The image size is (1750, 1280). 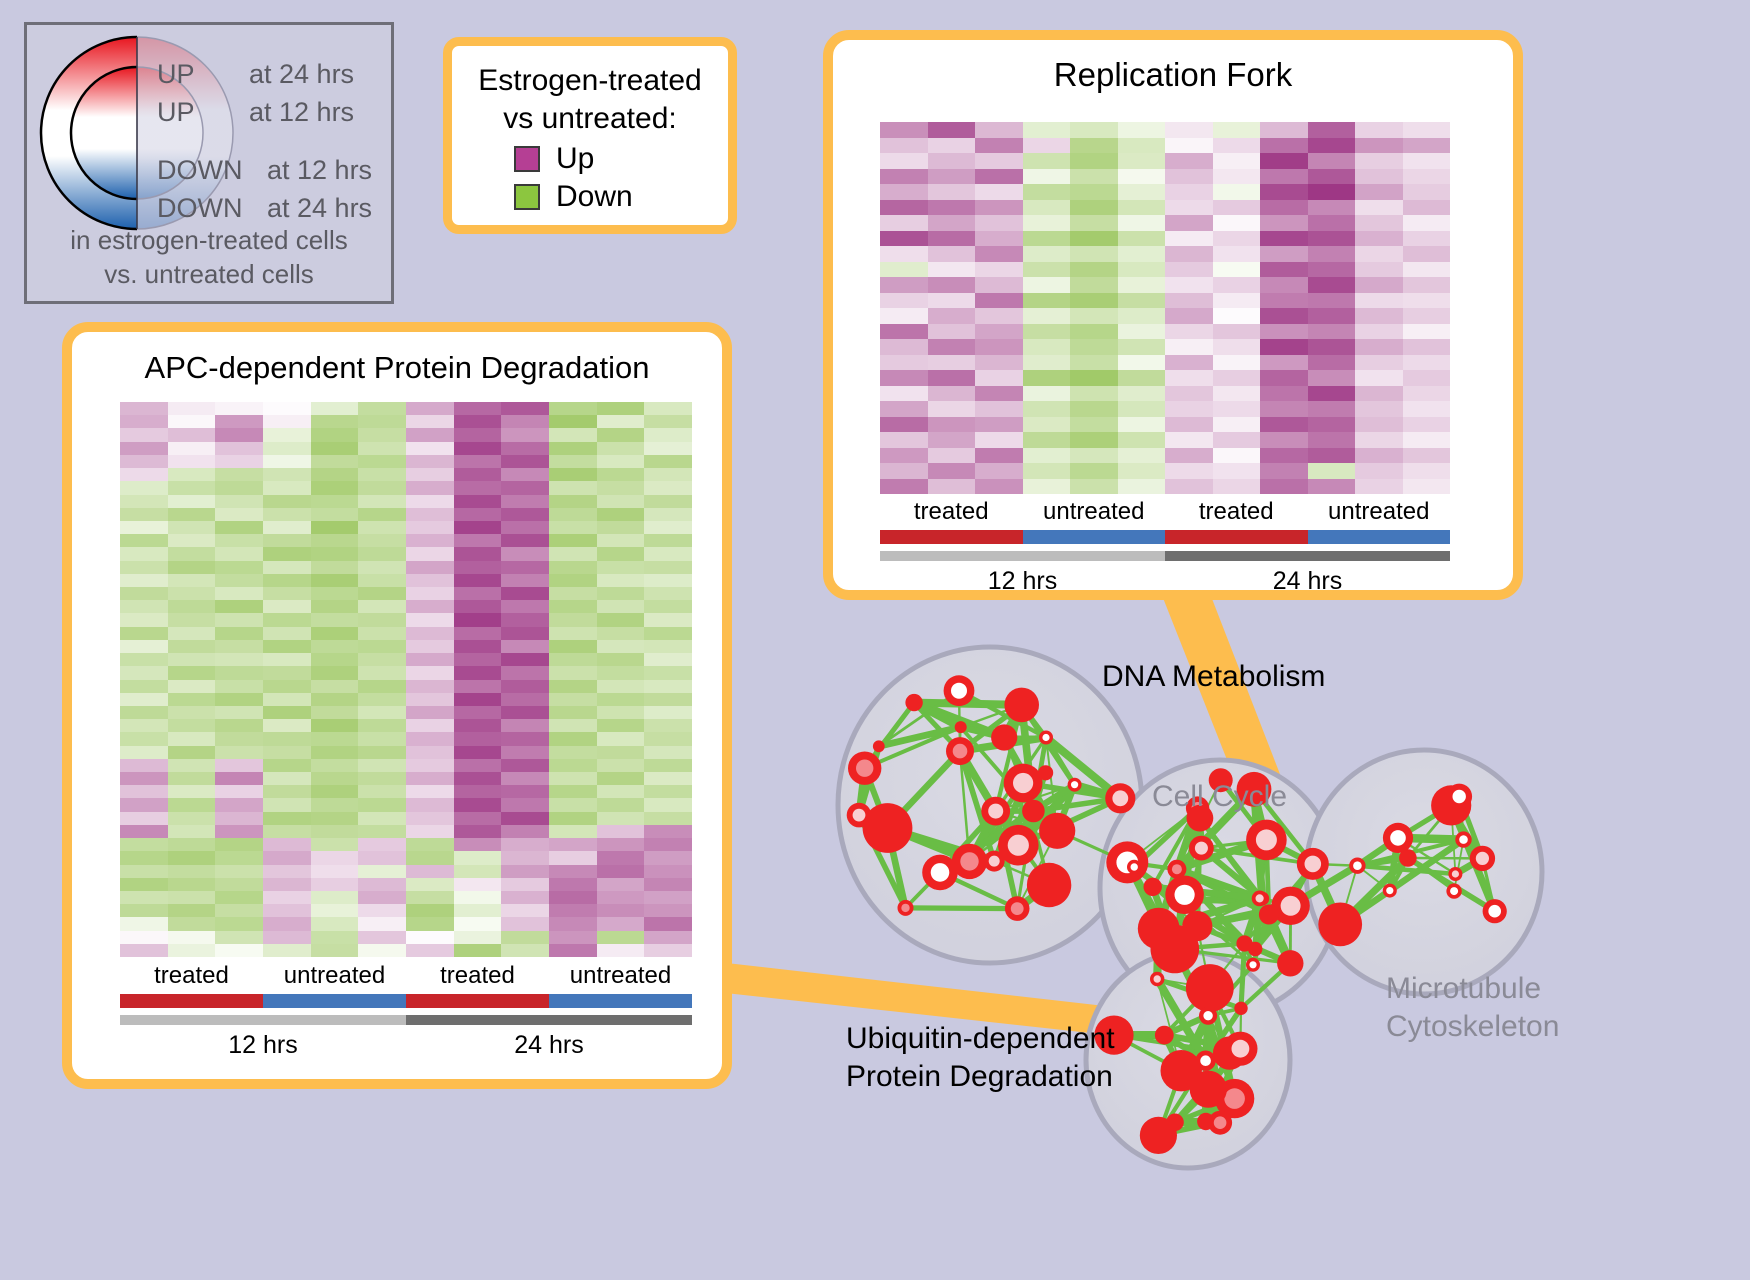 What do you see at coordinates (1472, 1007) in the screenshot?
I see `cluster-label-microtubule-cytoskeleton: Microtubule Cytoskeleton` at bounding box center [1472, 1007].